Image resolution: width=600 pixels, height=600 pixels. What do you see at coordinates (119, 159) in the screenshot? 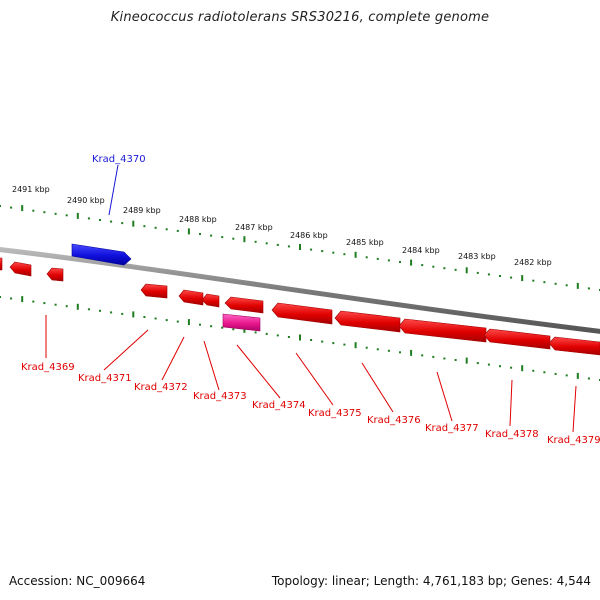
I see `label-krad-4370: Krad_4370` at bounding box center [119, 159].